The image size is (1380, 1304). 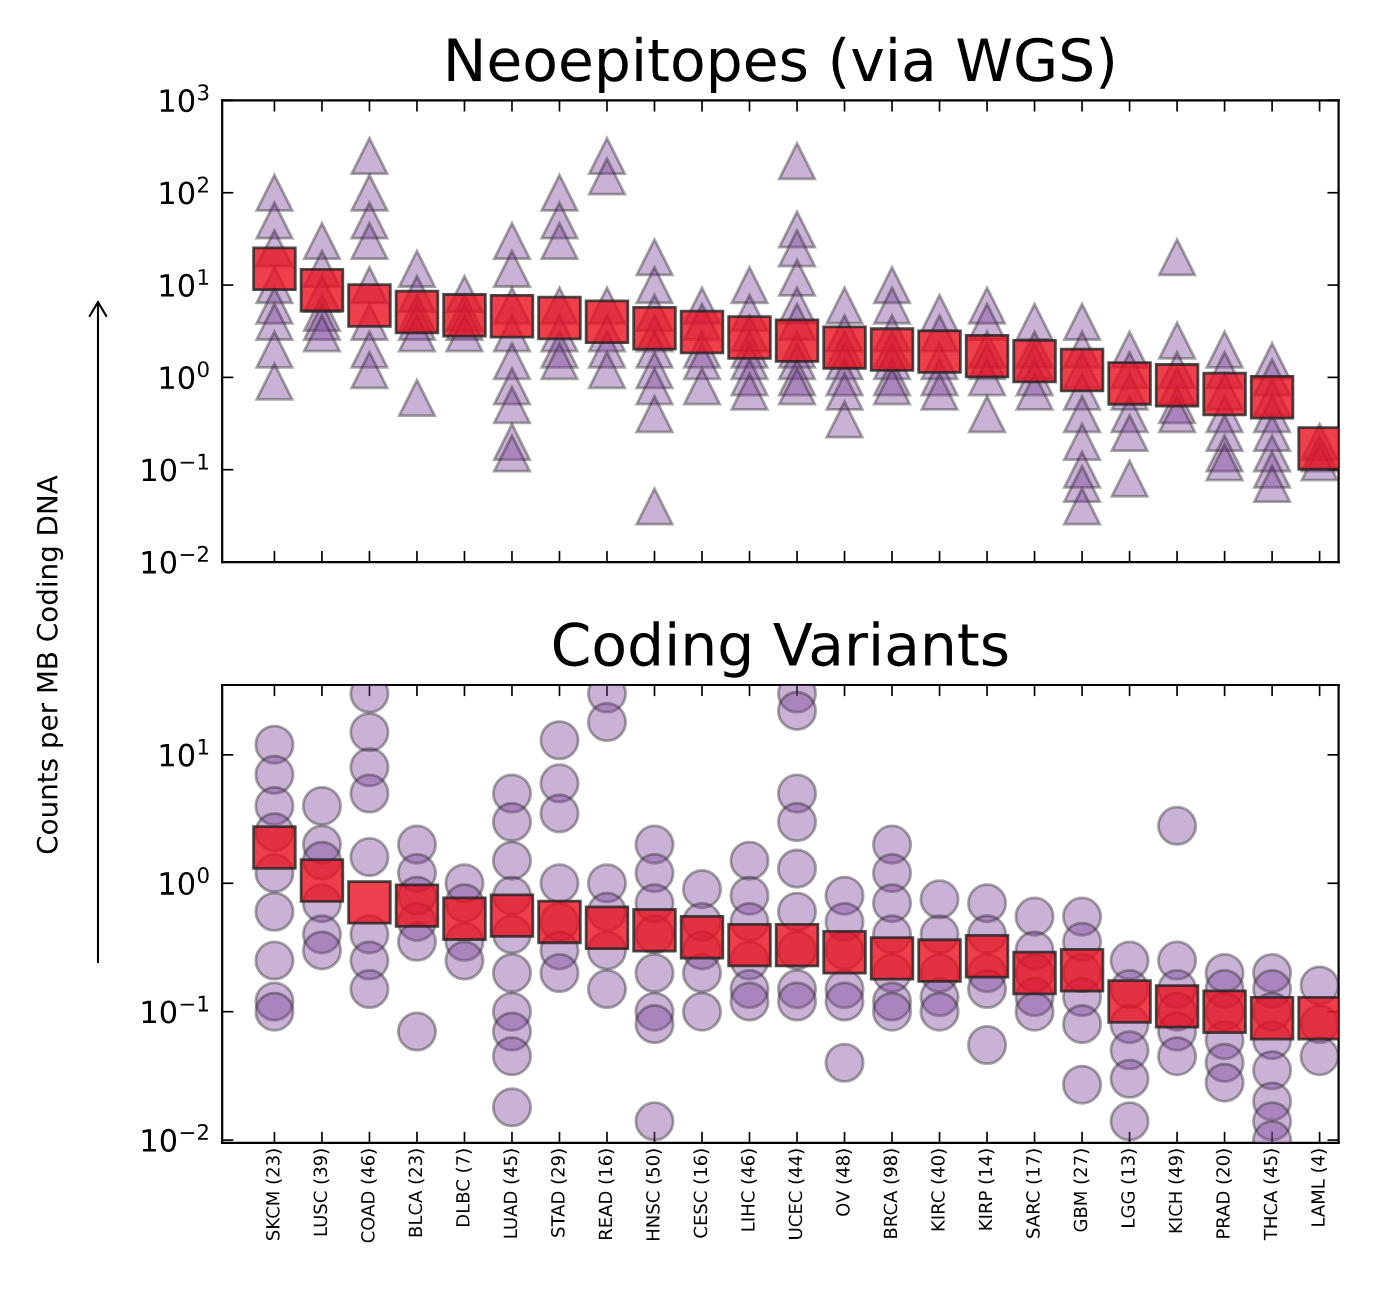 What do you see at coordinates (701, 1193) in the screenshot?
I see `x-tick-label: CESC (16)` at bounding box center [701, 1193].